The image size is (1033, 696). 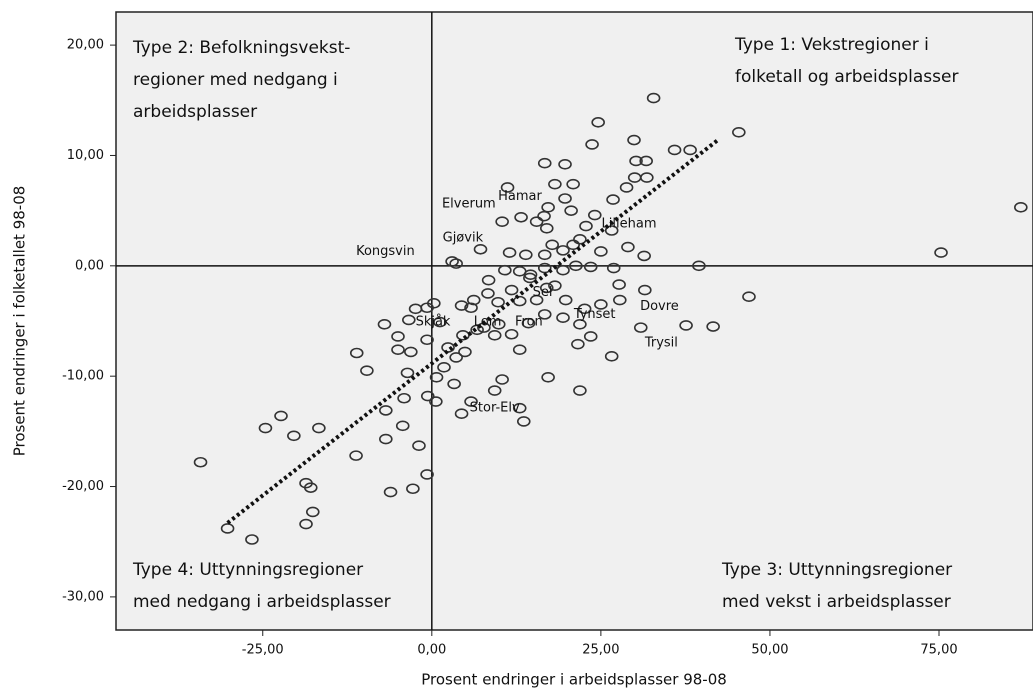 What do you see at coordinates (262, 602) in the screenshot?
I see `quadrant-label: med nedgang i arbeidsplasser` at bounding box center [262, 602].